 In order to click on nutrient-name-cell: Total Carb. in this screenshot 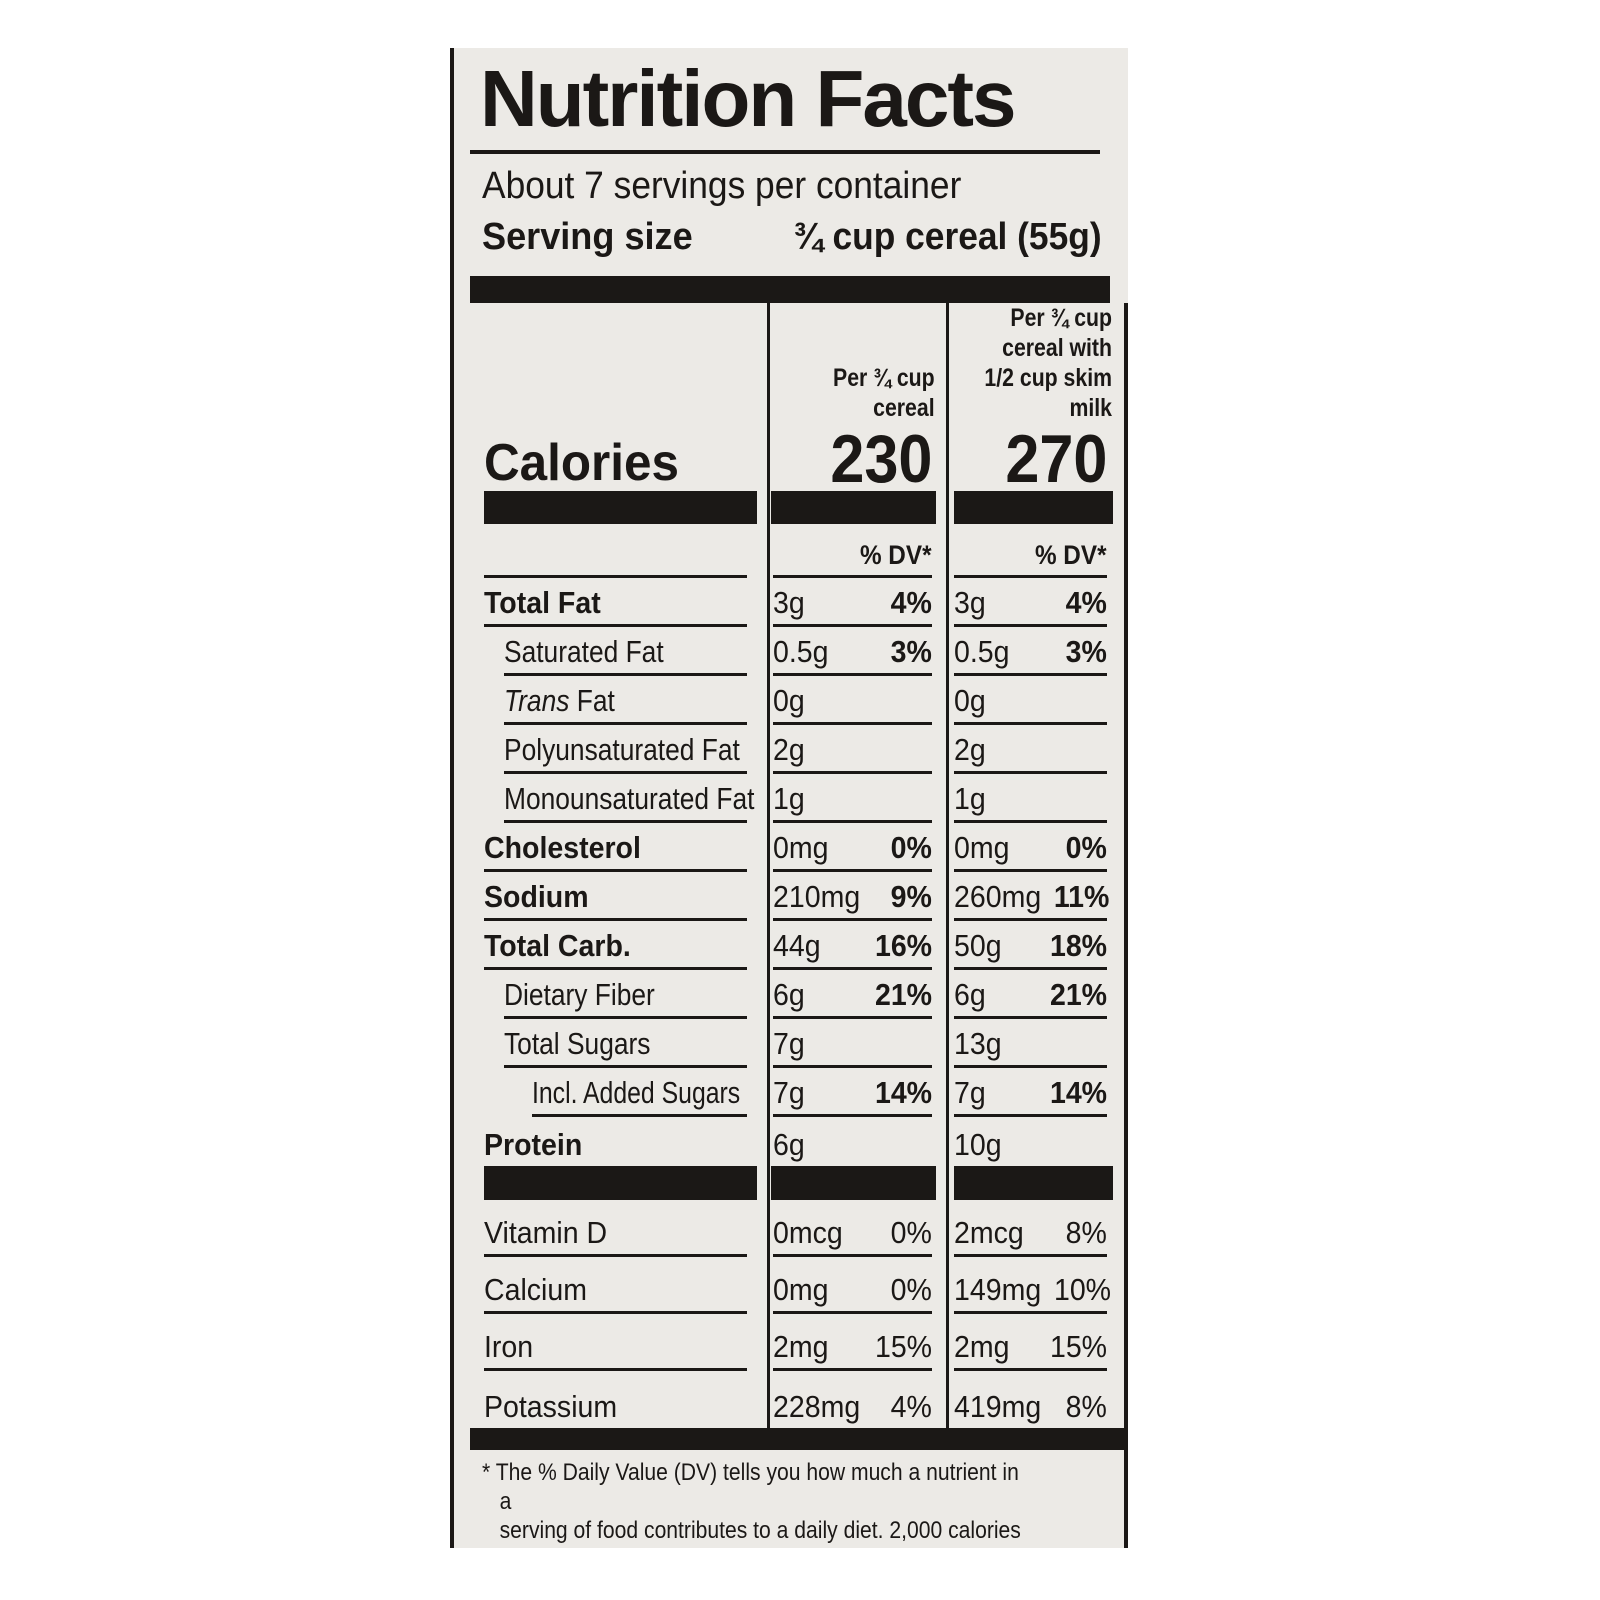, I will do `click(615, 945)`.